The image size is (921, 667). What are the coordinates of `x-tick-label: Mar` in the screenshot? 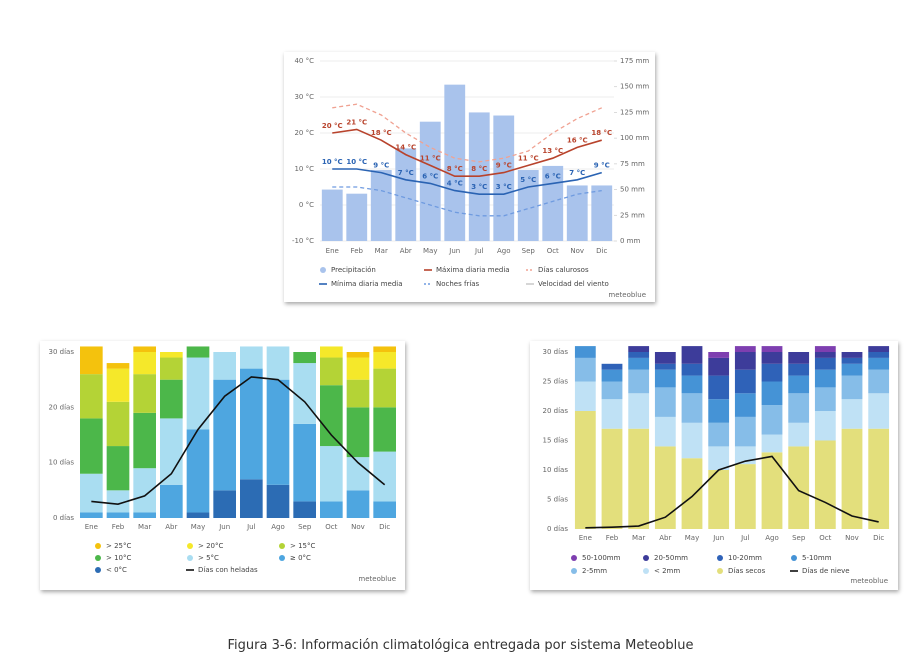 It's located at (144, 527).